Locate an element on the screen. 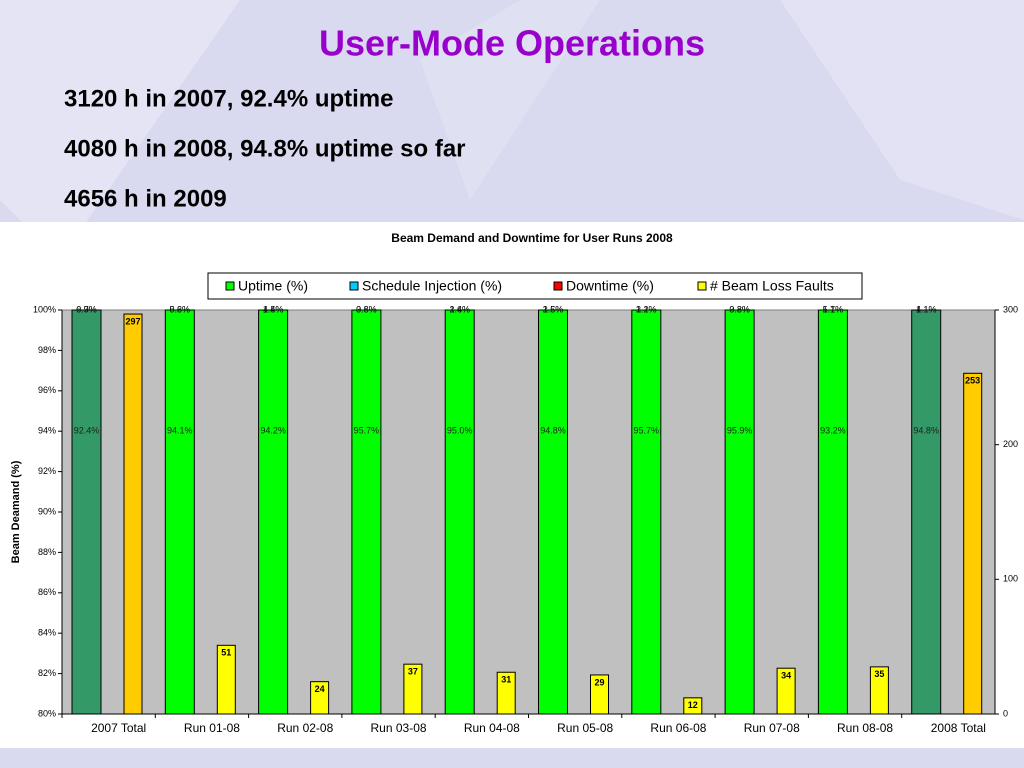 This screenshot has height=768, width=1024. x-tick-label: Run 02-08 is located at coordinates (305, 728).